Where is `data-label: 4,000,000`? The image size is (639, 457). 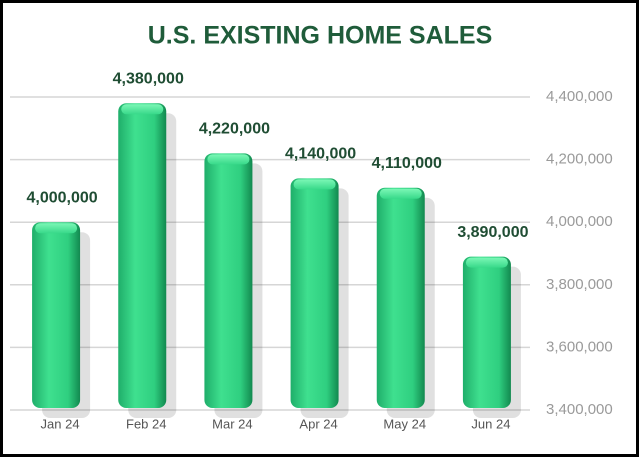
data-label: 4,000,000 is located at coordinates (61, 197).